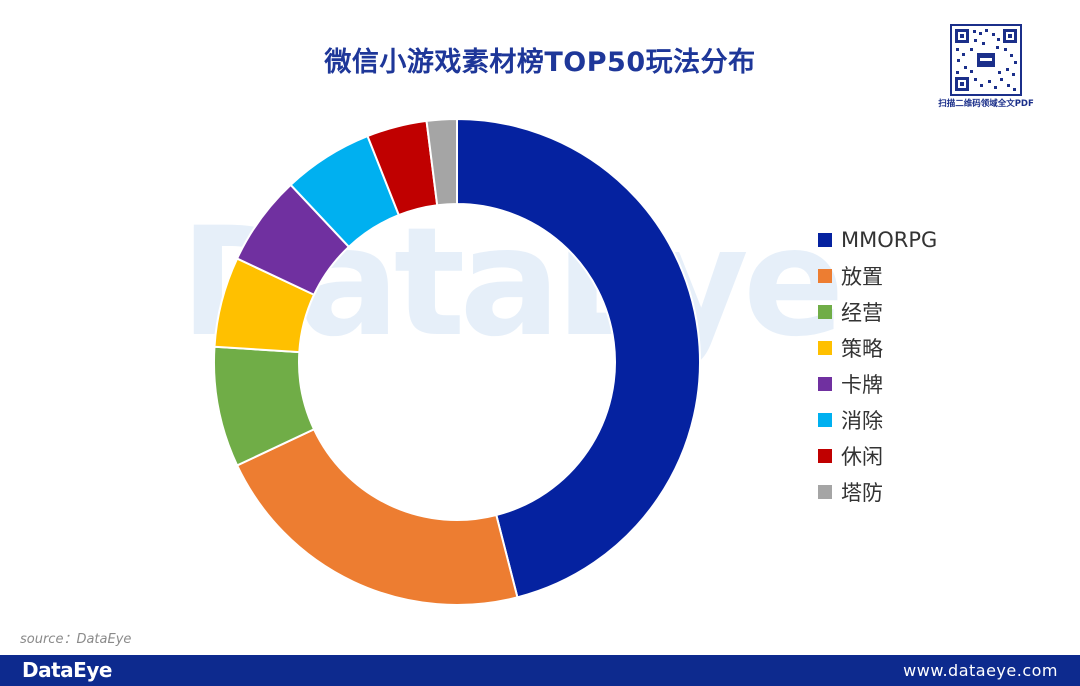 The width and height of the screenshot is (1080, 686). I want to click on legend-item: 放置, so click(877, 276).